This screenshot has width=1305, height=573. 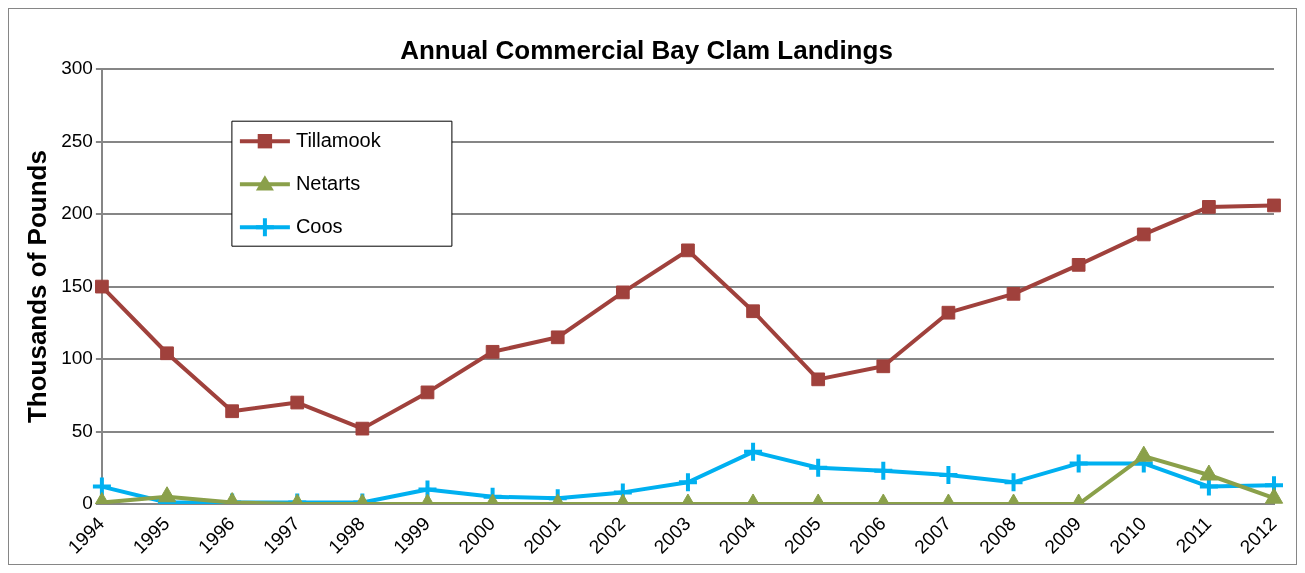 What do you see at coordinates (77, 68) in the screenshot?
I see `y-tick-label: 300` at bounding box center [77, 68].